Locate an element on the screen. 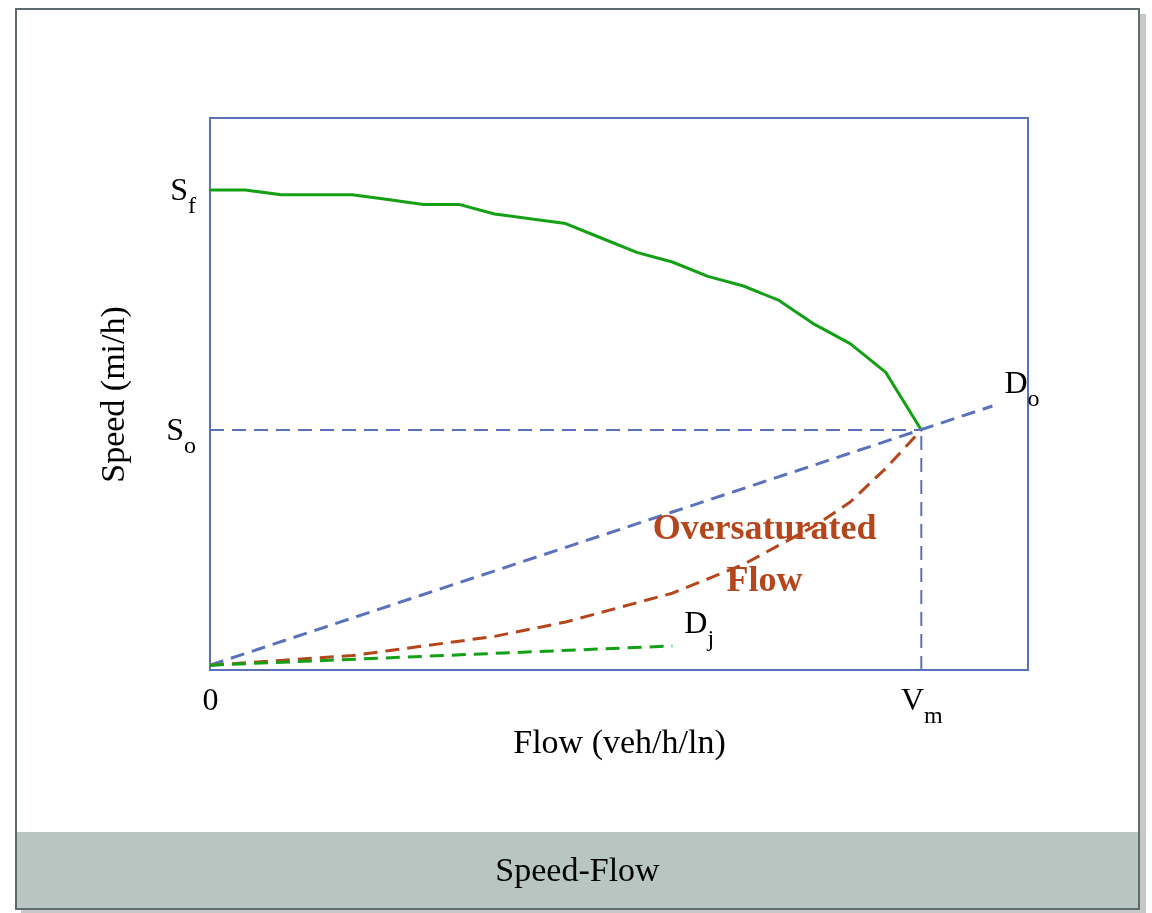  text: Speed-Flow is located at coordinates (577, 870).